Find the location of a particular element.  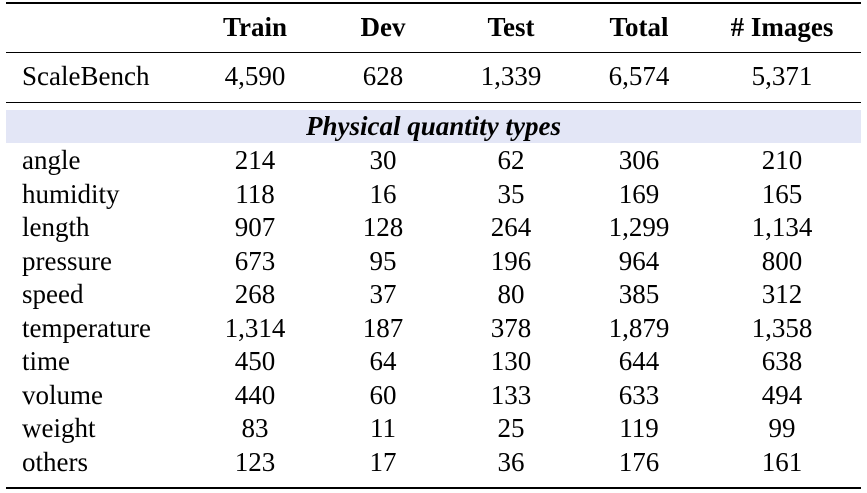

table-row: speed 268 37 80 385 312 is located at coordinates (433, 294).